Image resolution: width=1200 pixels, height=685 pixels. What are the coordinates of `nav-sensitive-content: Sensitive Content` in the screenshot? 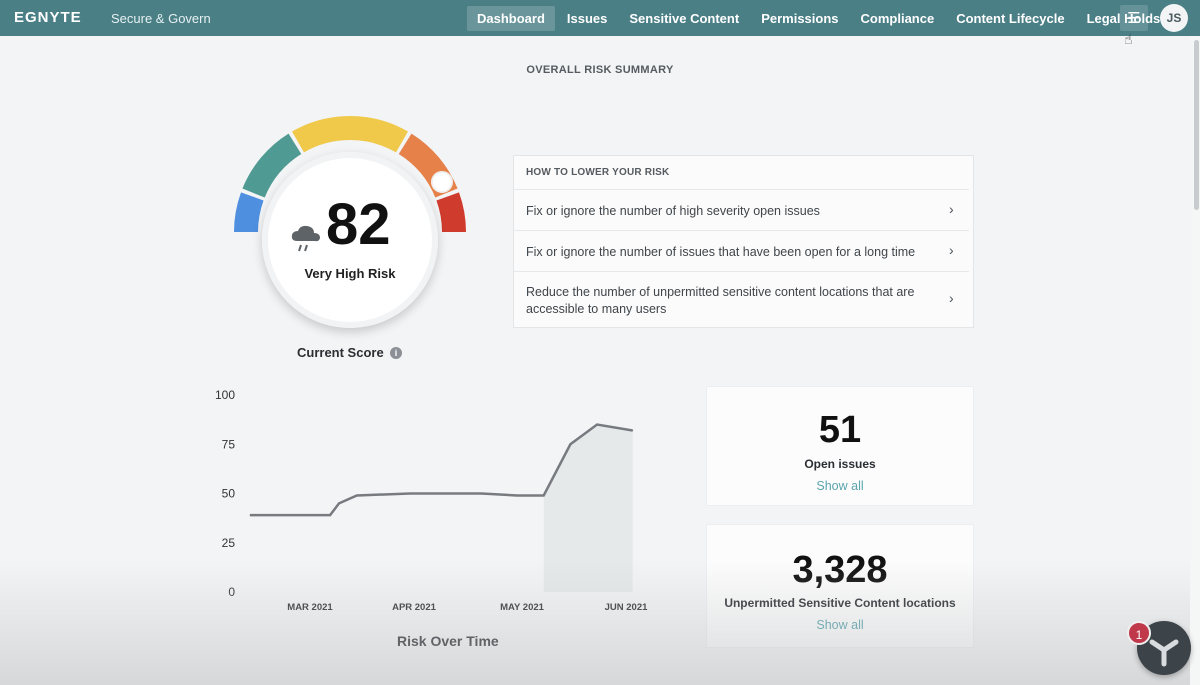 It's located at (684, 18).